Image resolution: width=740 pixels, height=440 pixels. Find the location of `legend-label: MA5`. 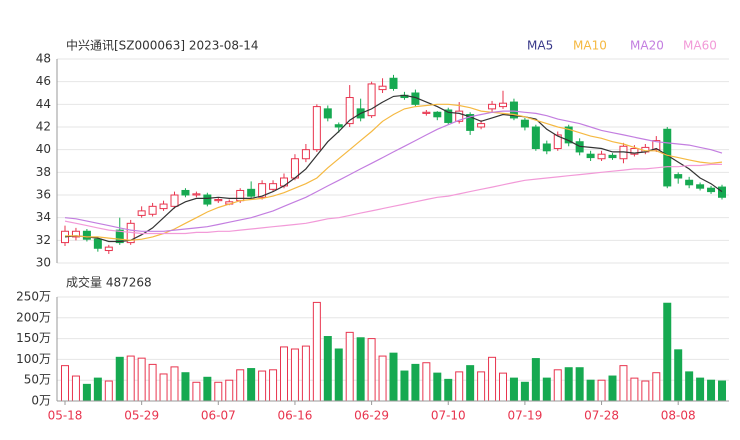

legend-label: MA5 is located at coordinates (540, 46).